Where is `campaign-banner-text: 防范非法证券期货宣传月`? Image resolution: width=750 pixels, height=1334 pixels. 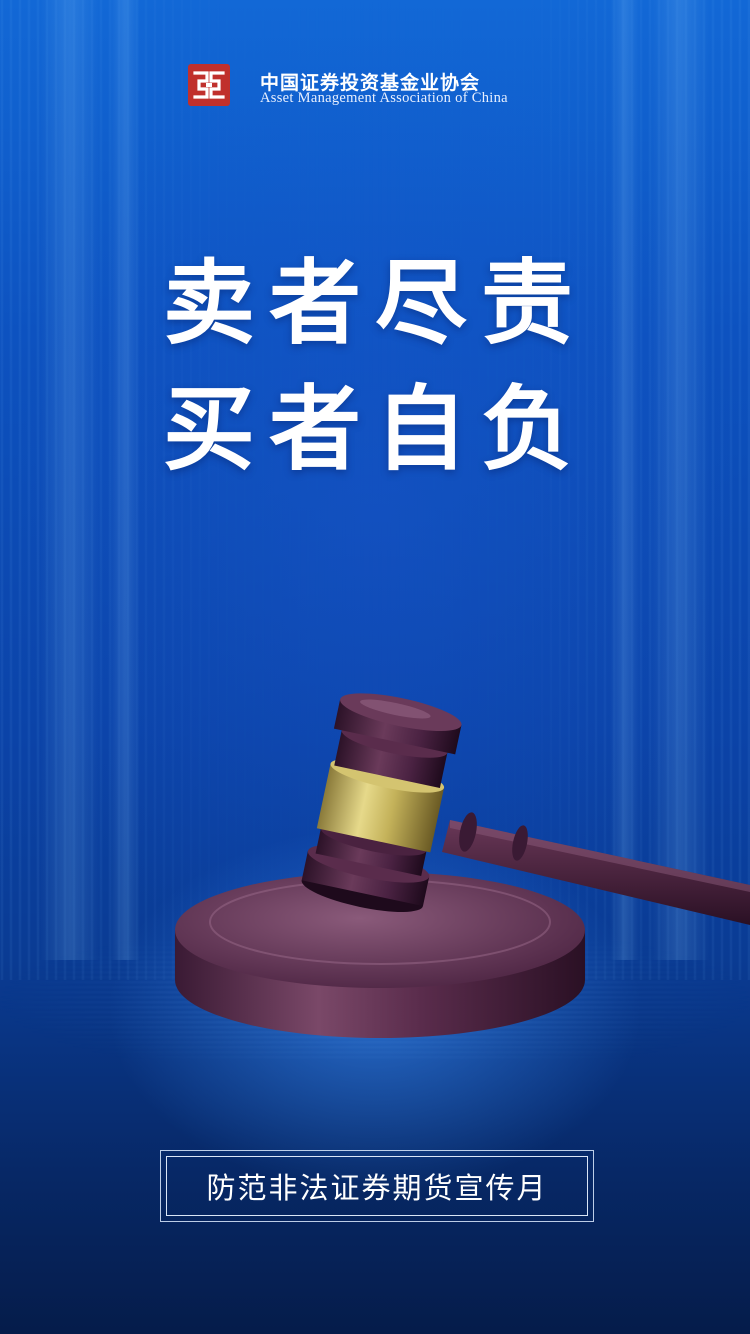 campaign-banner-text: 防范非法证券期货宣传月 is located at coordinates (377, 1188).